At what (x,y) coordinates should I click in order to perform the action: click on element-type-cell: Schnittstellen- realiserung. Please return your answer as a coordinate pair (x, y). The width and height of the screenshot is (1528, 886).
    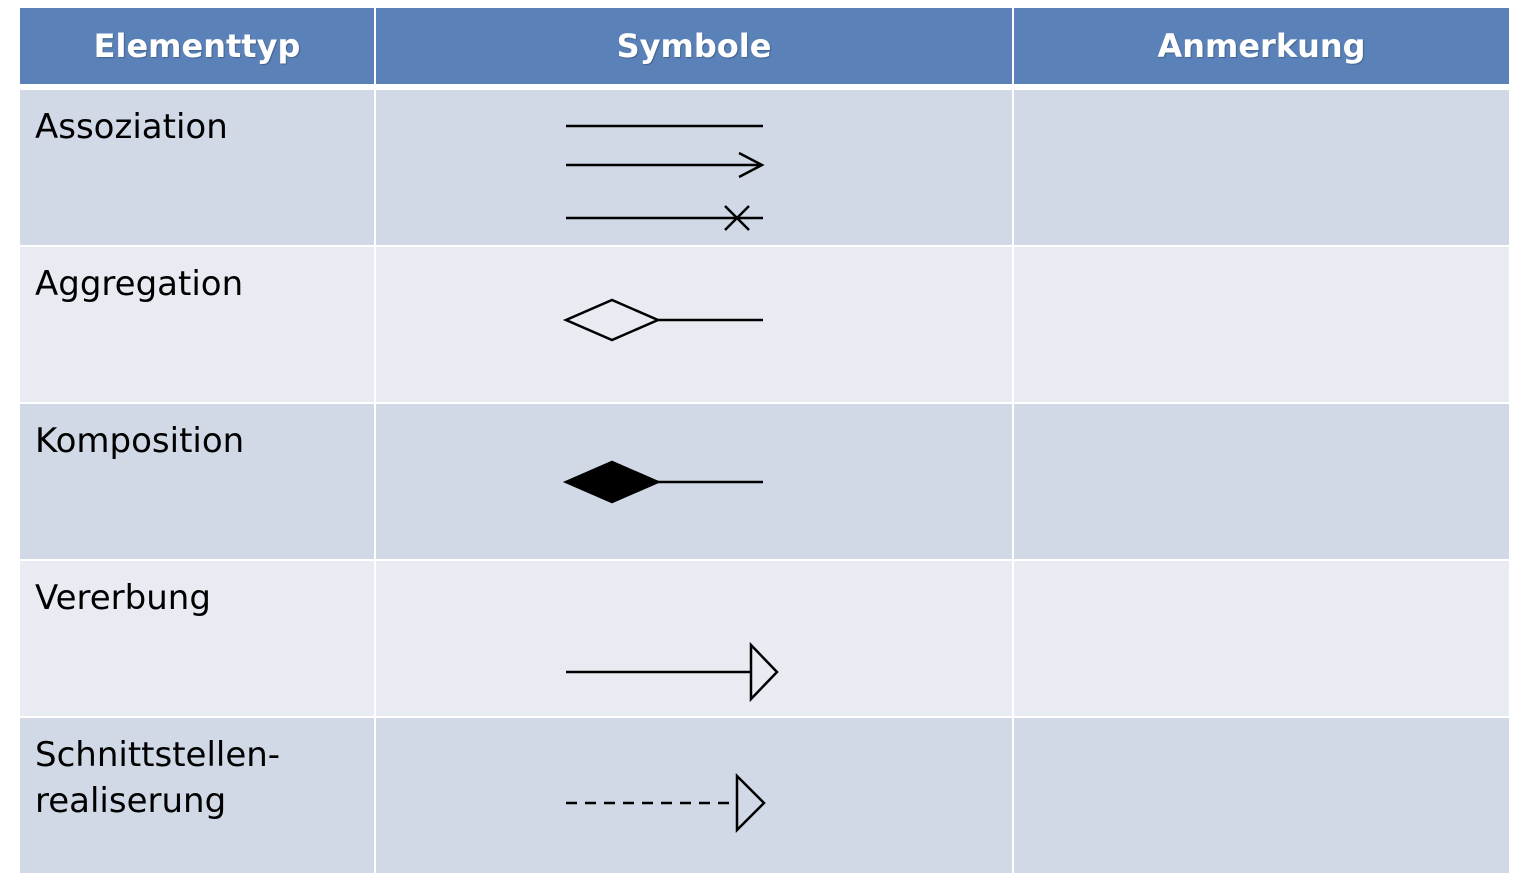
    Looking at the image, I should click on (198, 796).